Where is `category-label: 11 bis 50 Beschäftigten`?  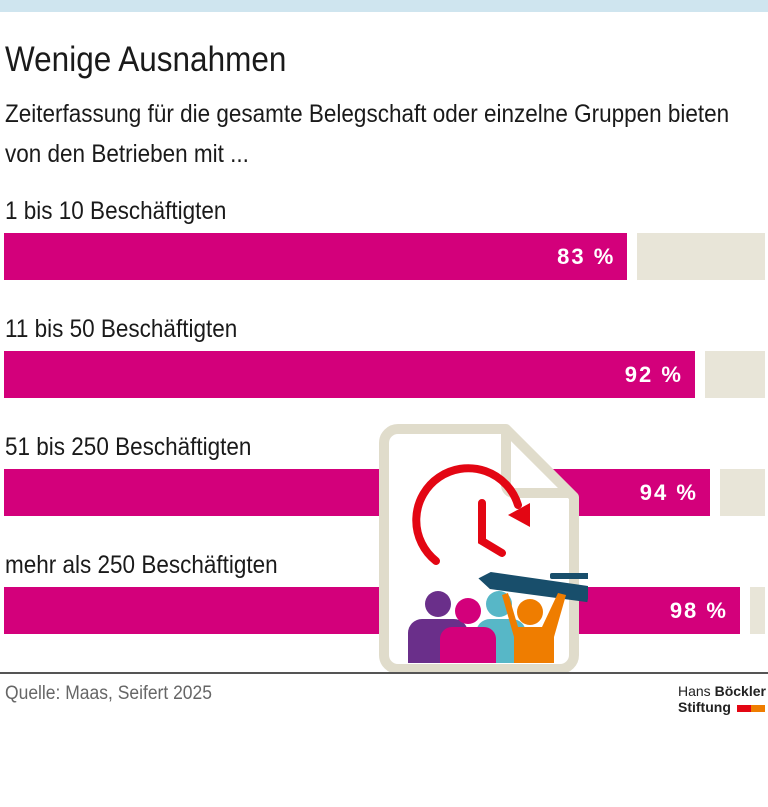 category-label: 11 bis 50 Beschäftigten is located at coordinates (121, 329).